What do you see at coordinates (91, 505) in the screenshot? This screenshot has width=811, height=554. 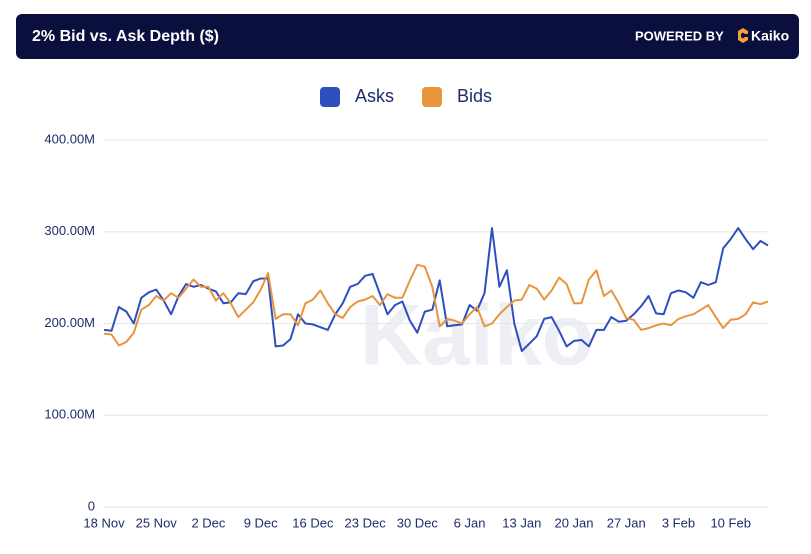 I see `y-tick-label: 0` at bounding box center [91, 505].